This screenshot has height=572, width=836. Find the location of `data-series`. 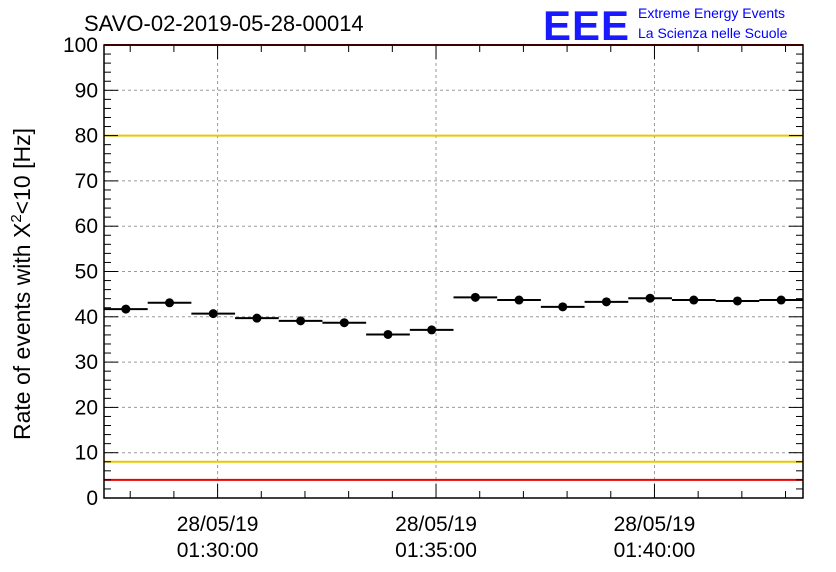

data-series is located at coordinates (453, 315).